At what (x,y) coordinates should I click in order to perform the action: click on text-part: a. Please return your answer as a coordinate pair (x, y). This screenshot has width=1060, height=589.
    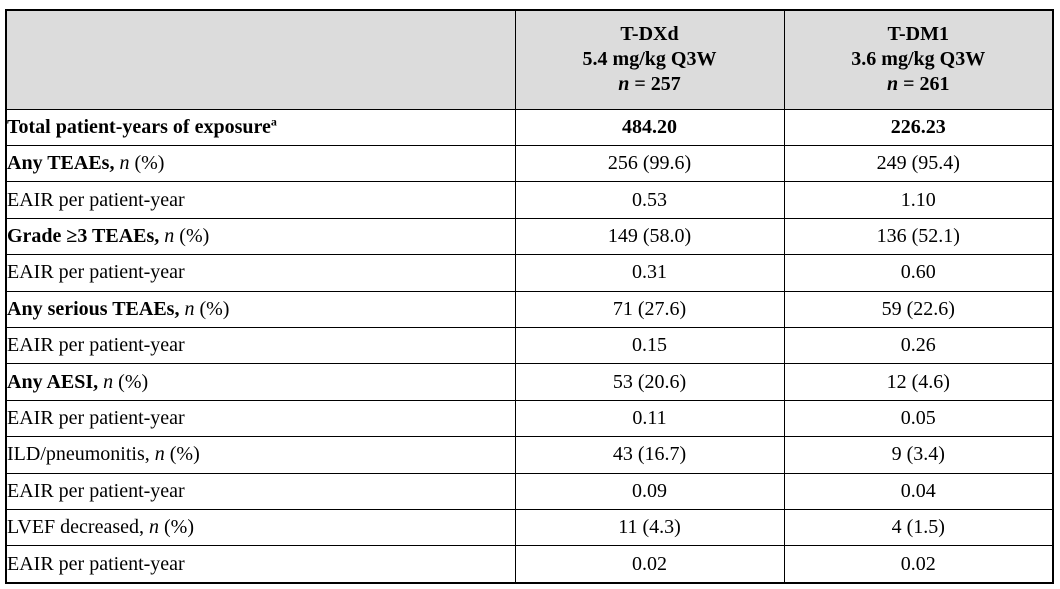
    Looking at the image, I should click on (273, 121).